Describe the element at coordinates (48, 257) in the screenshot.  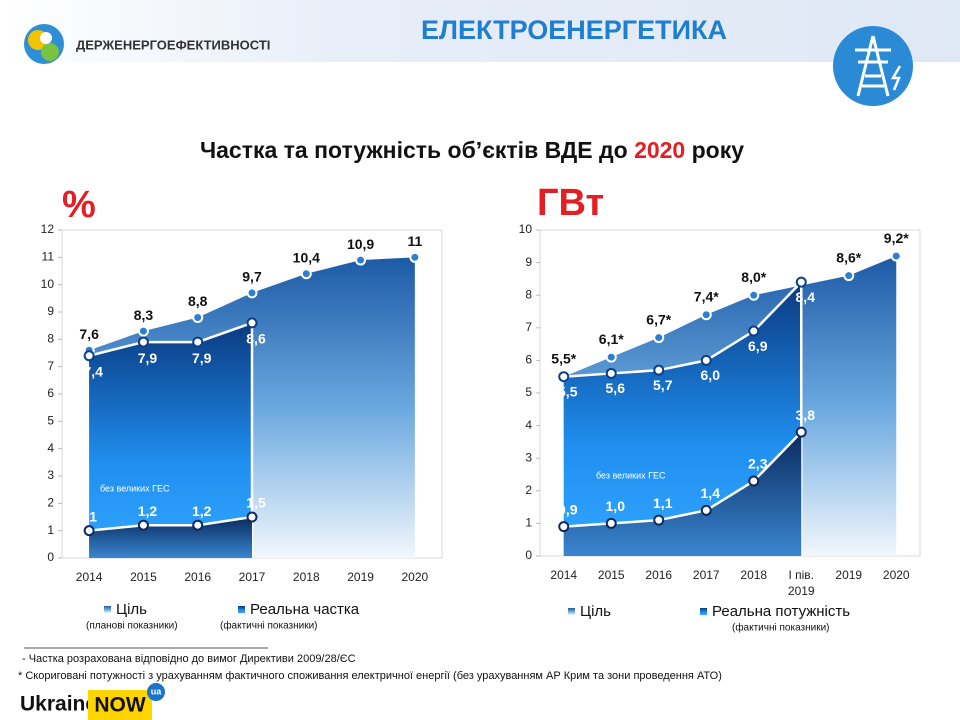
I see `y-tick-label: 11` at that location.